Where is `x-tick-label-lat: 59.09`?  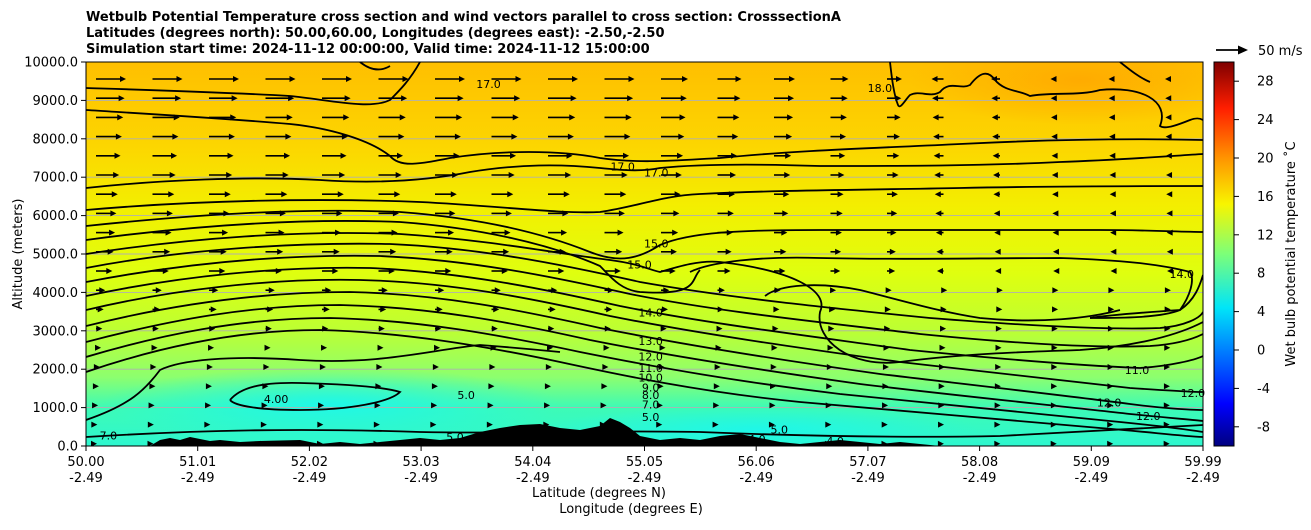
x-tick-label-lat: 59.09 is located at coordinates (1091, 462).